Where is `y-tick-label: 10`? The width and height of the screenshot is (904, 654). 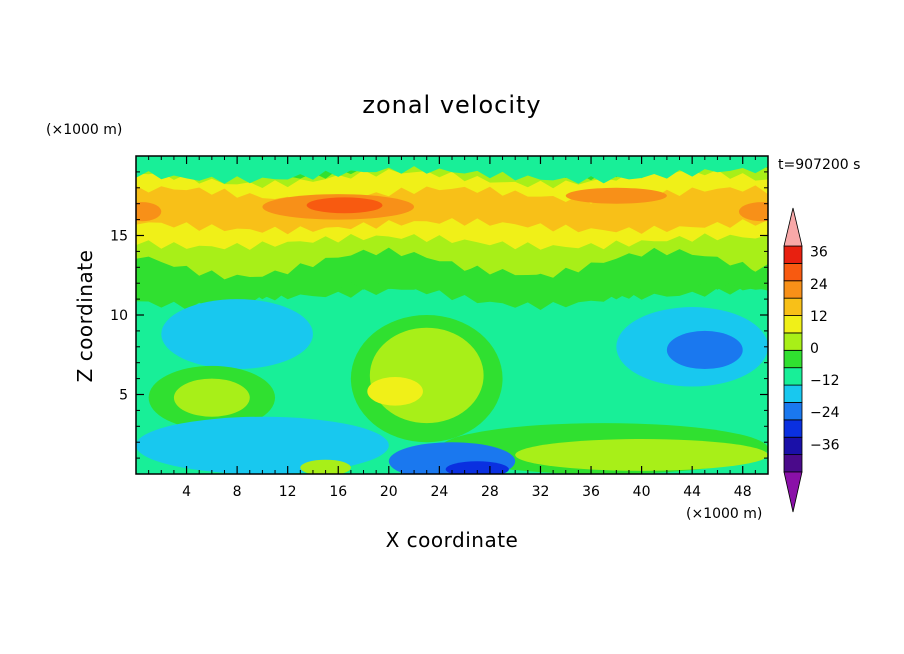 y-tick-label: 10 is located at coordinates (119, 316).